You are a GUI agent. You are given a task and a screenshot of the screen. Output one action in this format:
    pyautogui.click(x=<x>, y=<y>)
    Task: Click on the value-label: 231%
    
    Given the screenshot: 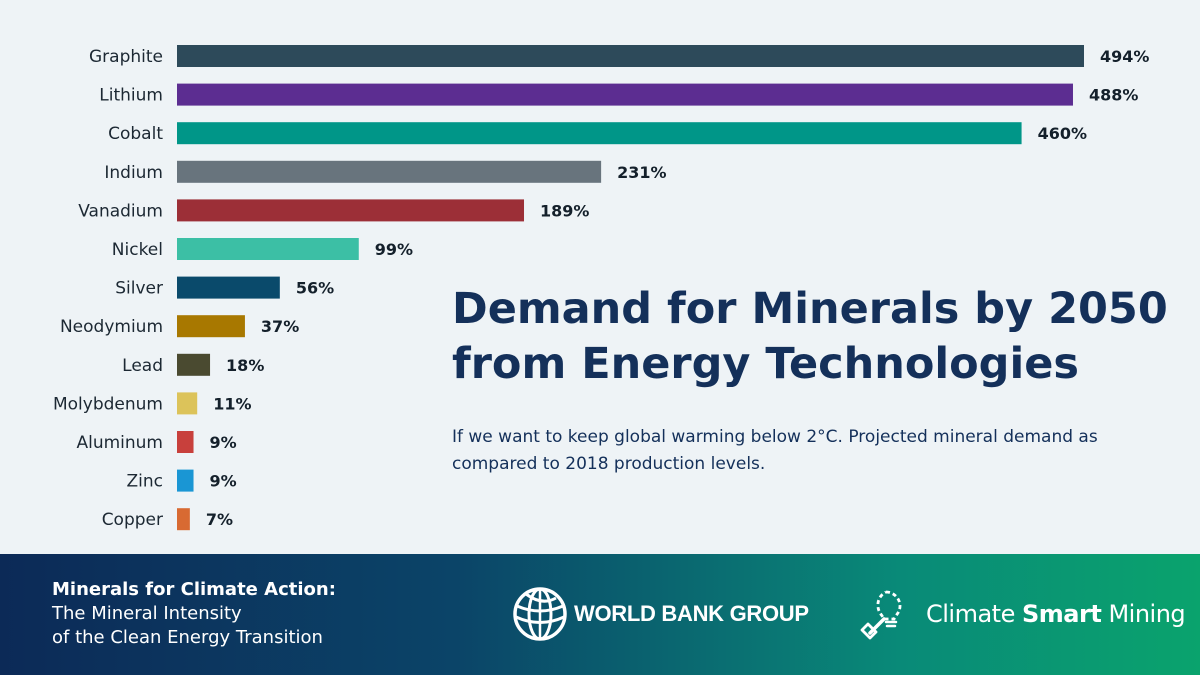 What is the action you would take?
    pyautogui.click(x=641, y=172)
    